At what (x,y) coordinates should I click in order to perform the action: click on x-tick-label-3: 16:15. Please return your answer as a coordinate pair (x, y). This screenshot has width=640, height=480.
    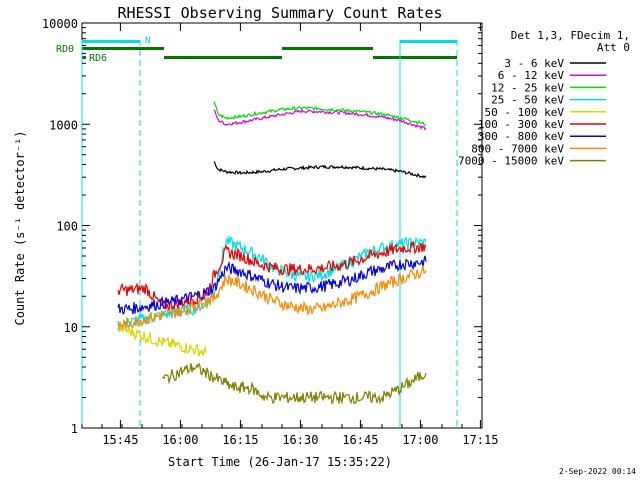
    Looking at the image, I should click on (240, 440).